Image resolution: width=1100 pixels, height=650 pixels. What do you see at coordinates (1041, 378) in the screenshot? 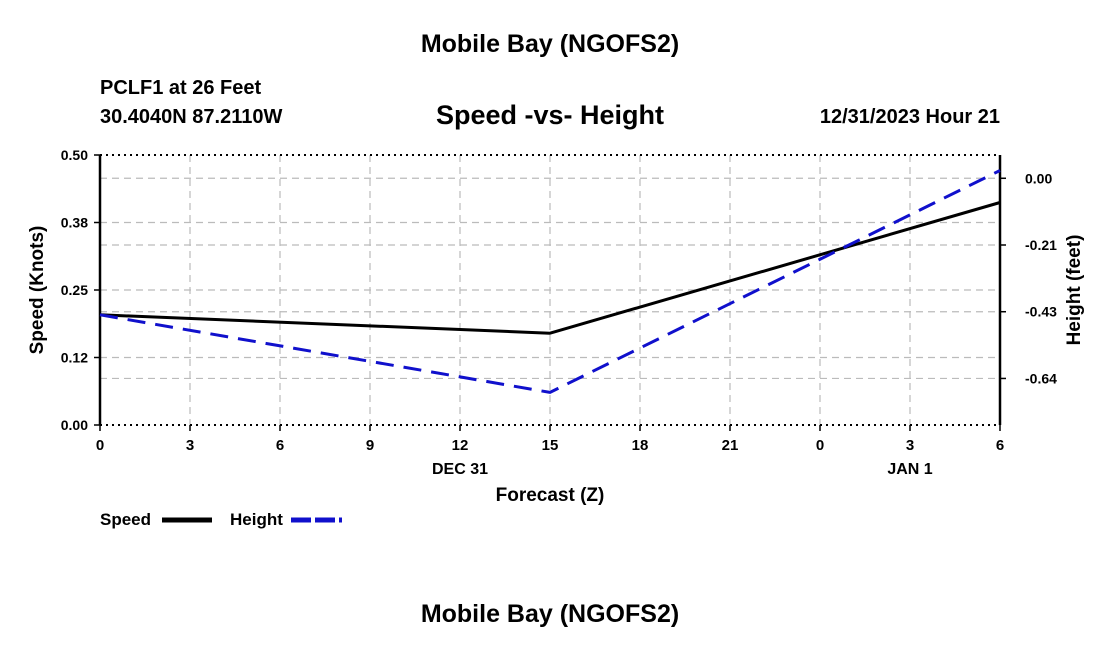
I see `height-tick-label: -0.64` at bounding box center [1041, 378].